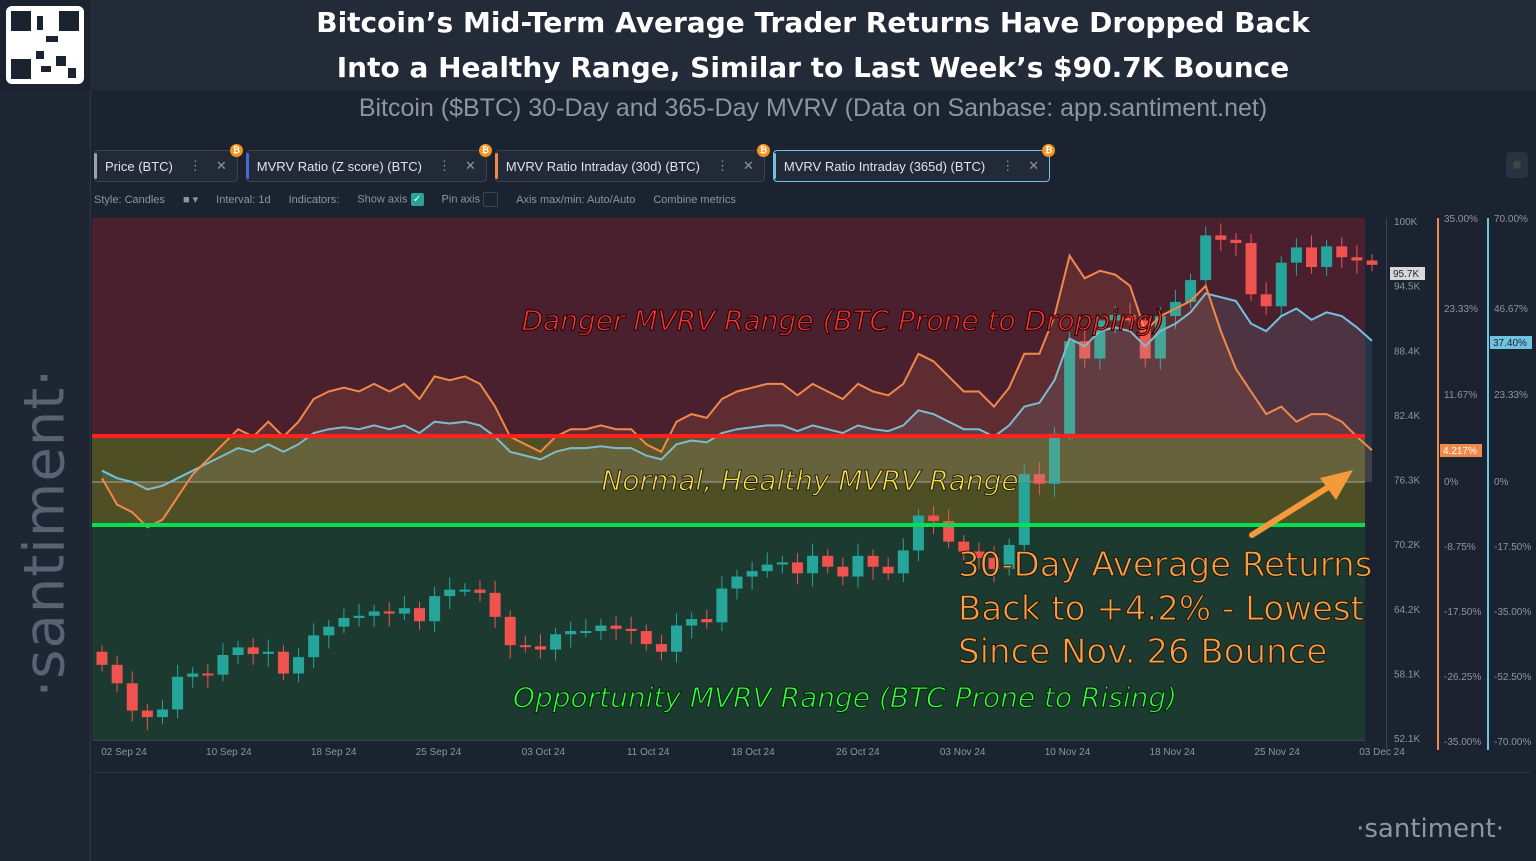  Describe the element at coordinates (632, 163) in the screenshot. I see `tab-mvrv-30d: MVRV Ratio Intraday (30d) (BTC) ⋮ ✕ ₿` at that location.